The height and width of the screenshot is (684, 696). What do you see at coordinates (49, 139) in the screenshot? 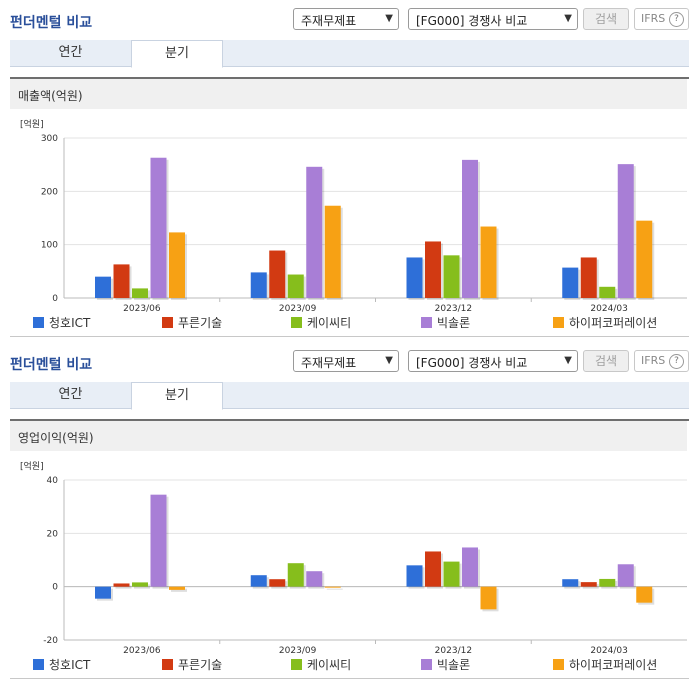
I see `y-tick-label: 300` at bounding box center [49, 139].